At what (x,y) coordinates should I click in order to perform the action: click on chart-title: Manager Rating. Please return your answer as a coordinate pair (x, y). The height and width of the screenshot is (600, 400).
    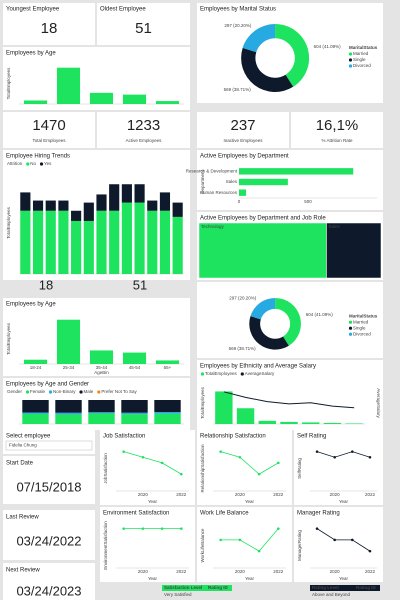
    Looking at the image, I should click on (318, 514).